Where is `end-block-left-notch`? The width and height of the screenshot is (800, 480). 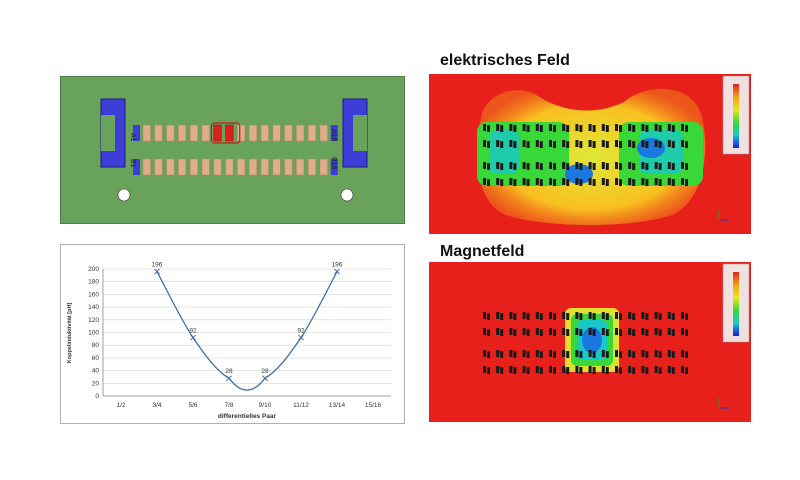 end-block-left-notch is located at coordinates (108, 133).